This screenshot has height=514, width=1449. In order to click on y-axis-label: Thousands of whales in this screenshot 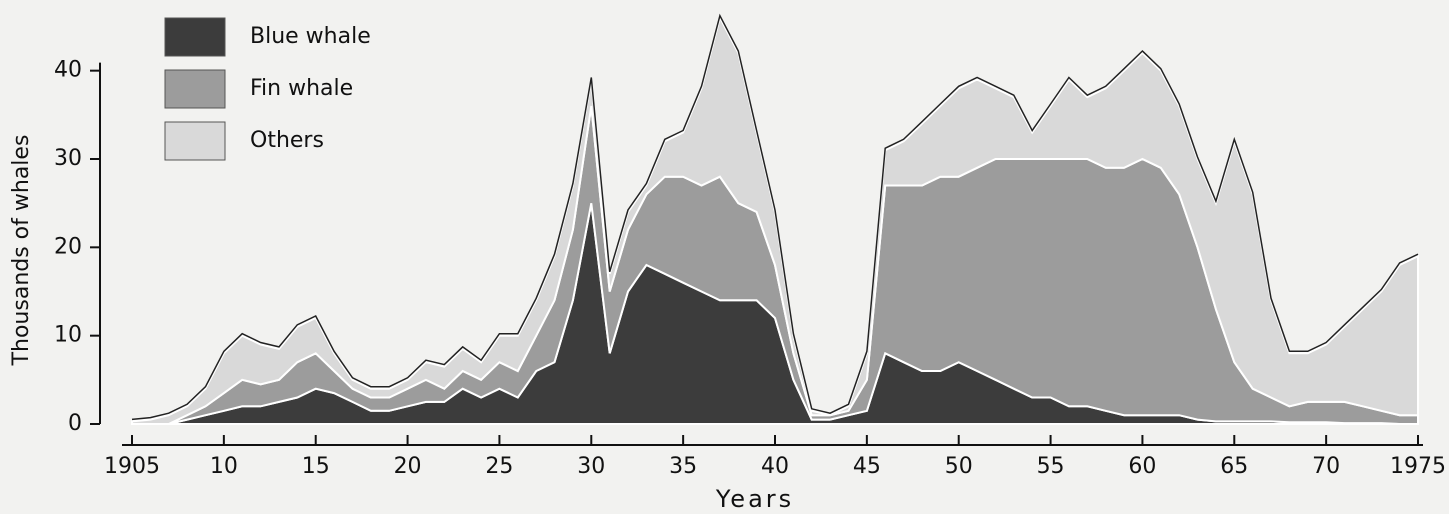, I will do `click(21, 251)`.